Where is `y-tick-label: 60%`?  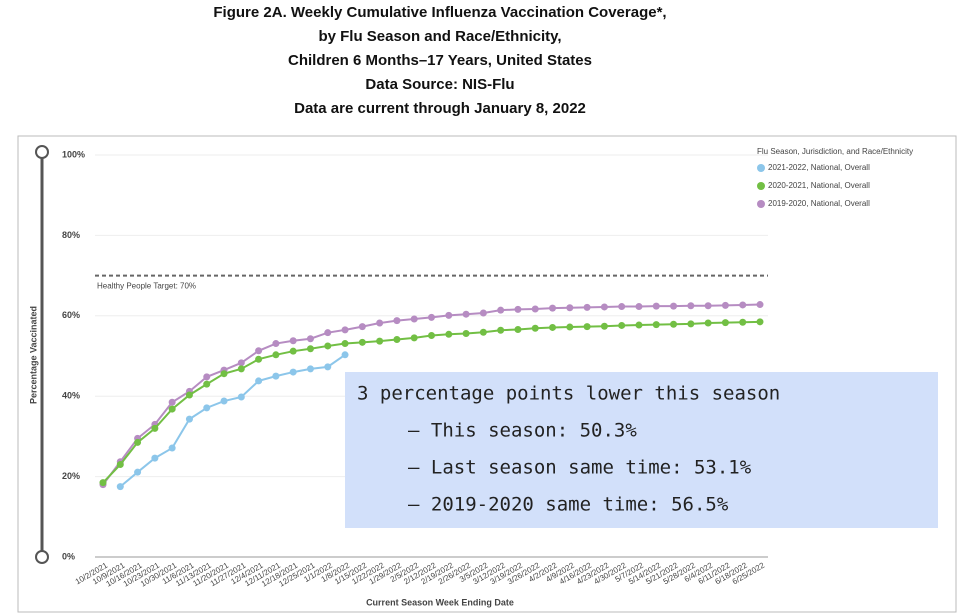
y-tick-label: 60% is located at coordinates (71, 315).